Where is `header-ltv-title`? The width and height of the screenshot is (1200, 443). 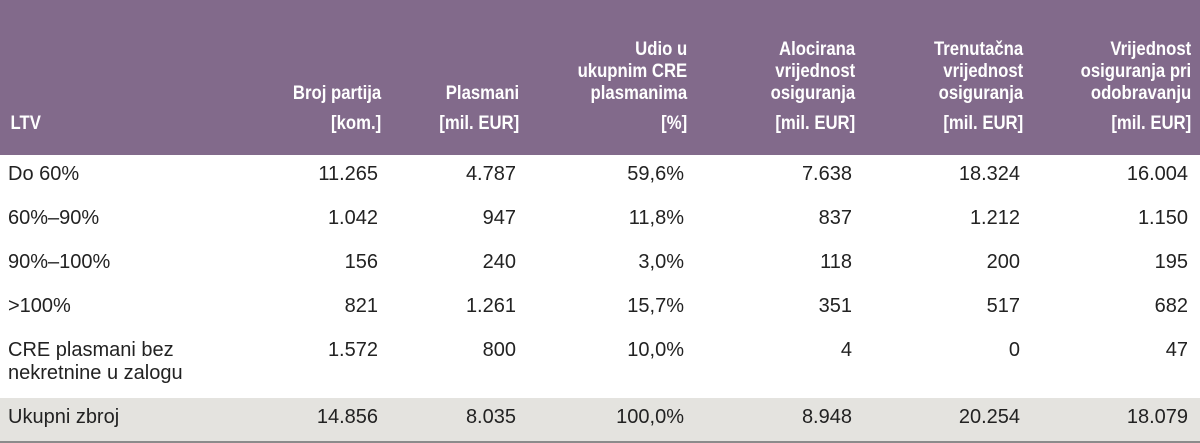 header-ltv-title is located at coordinates (88, 56).